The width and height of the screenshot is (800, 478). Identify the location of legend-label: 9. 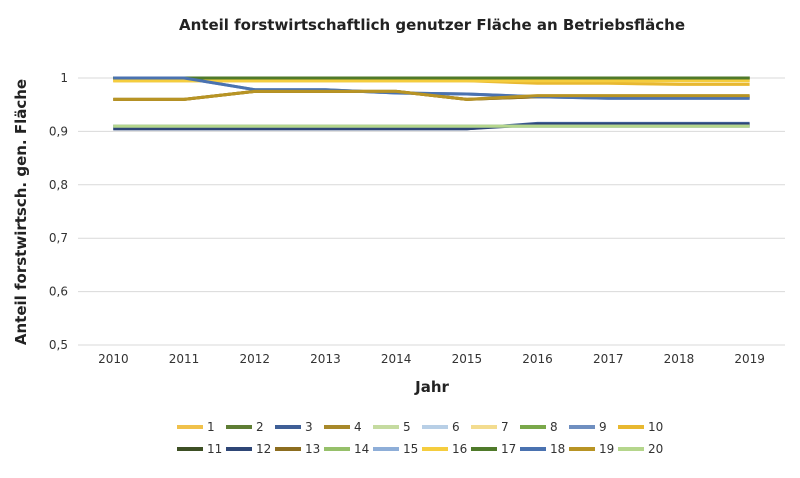
(603, 427).